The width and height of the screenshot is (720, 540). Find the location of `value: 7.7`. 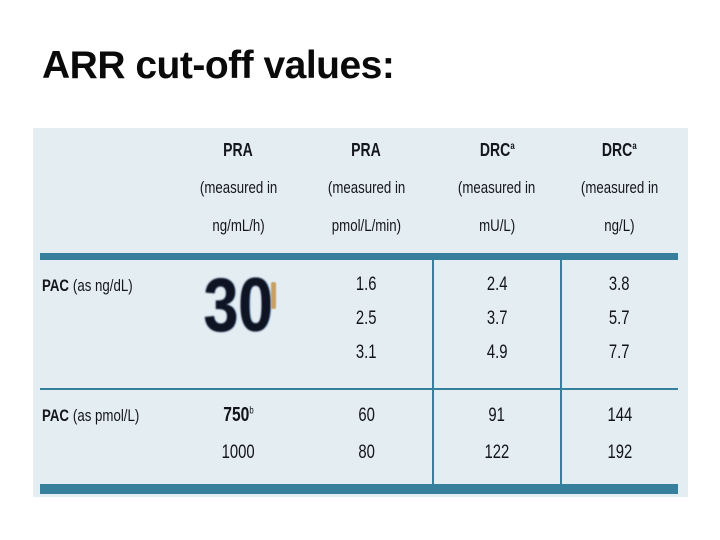

value: 7.7 is located at coordinates (619, 352).